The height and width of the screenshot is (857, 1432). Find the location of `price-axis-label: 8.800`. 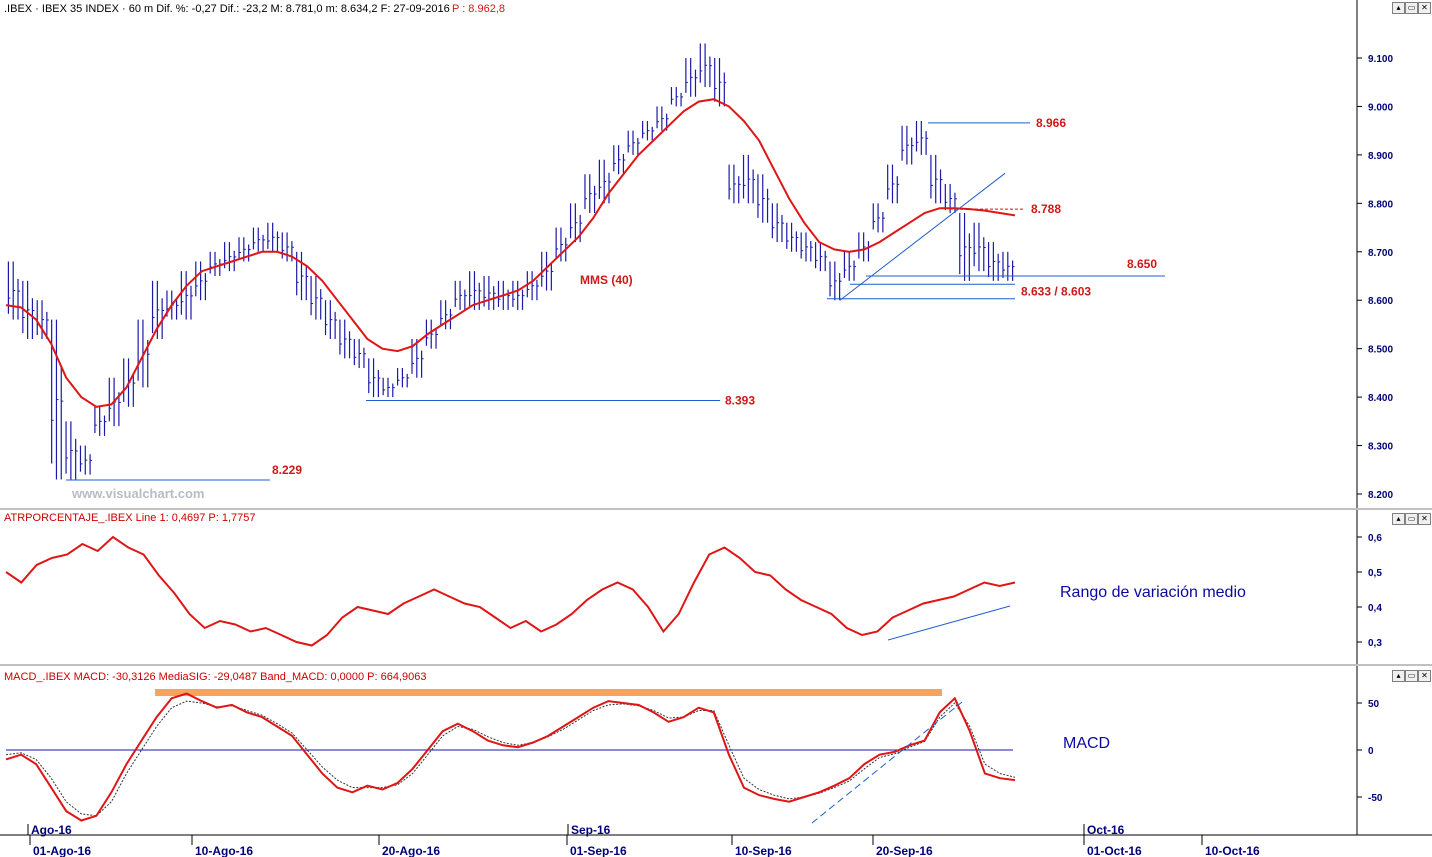

price-axis-label: 8.800 is located at coordinates (1380, 204).